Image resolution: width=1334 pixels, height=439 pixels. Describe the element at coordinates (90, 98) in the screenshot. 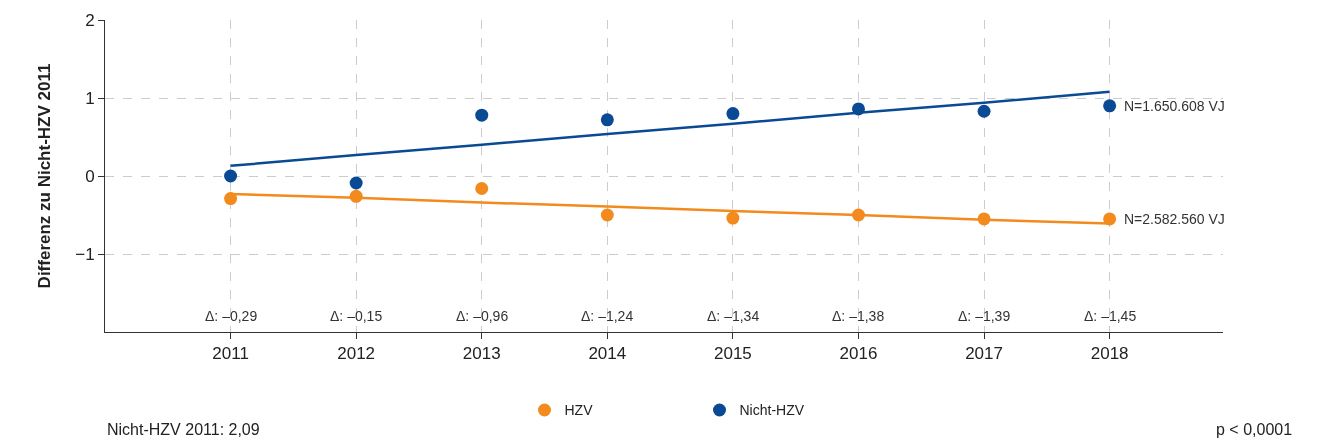

I see `y-tick-label: 1` at that location.